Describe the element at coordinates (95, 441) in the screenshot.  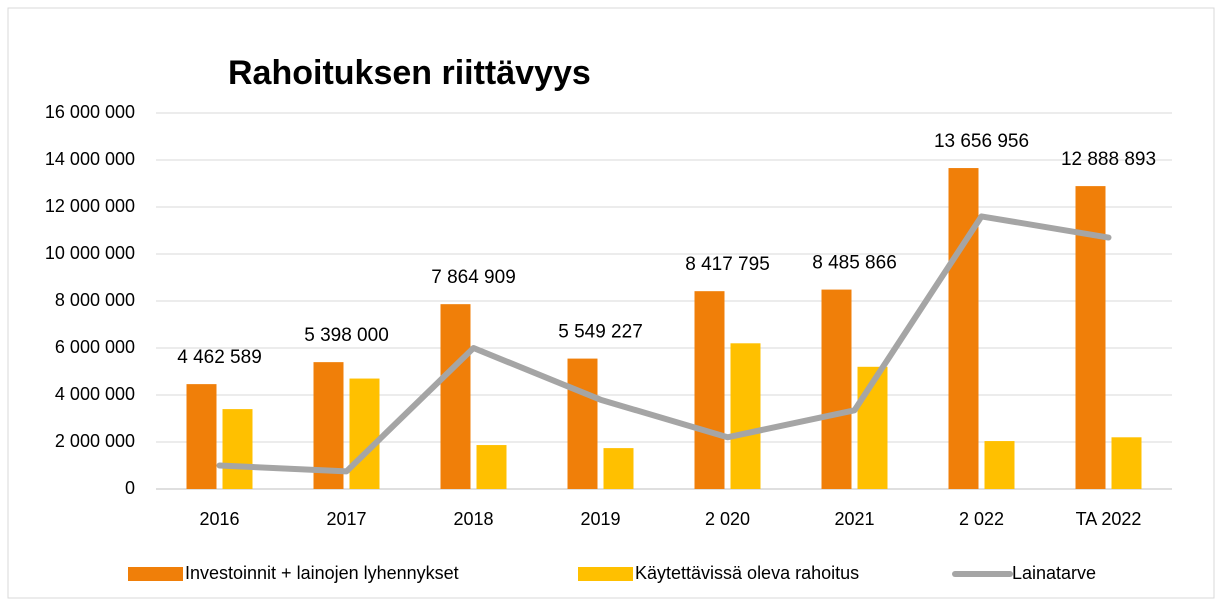
I see `y-tick-label: 2 000 000` at that location.